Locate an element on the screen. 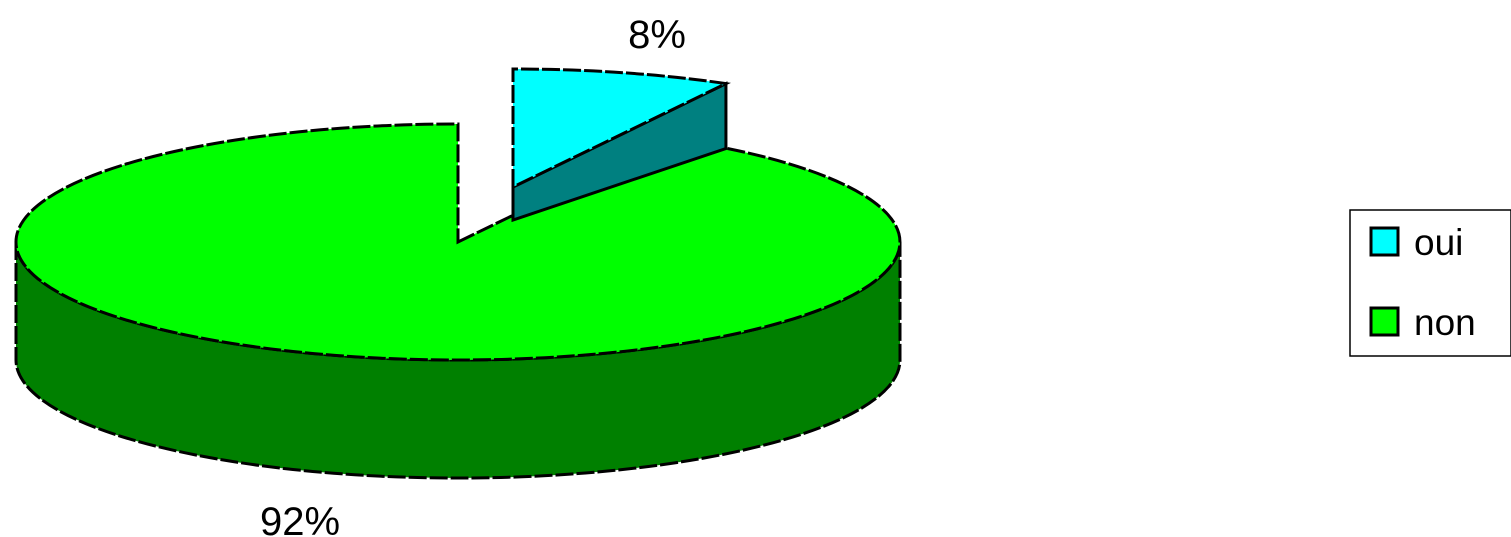 Image resolution: width=1511 pixels, height=537 pixels. legend-swatch-oui is located at coordinates (1384, 241).